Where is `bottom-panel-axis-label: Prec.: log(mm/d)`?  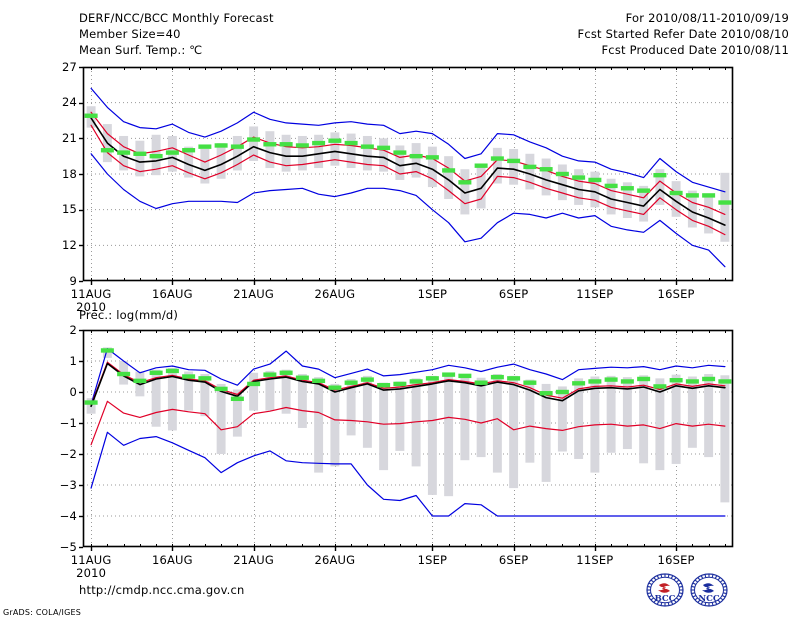 bottom-panel-axis-label: Prec.: log(mm/d) is located at coordinates (129, 315).